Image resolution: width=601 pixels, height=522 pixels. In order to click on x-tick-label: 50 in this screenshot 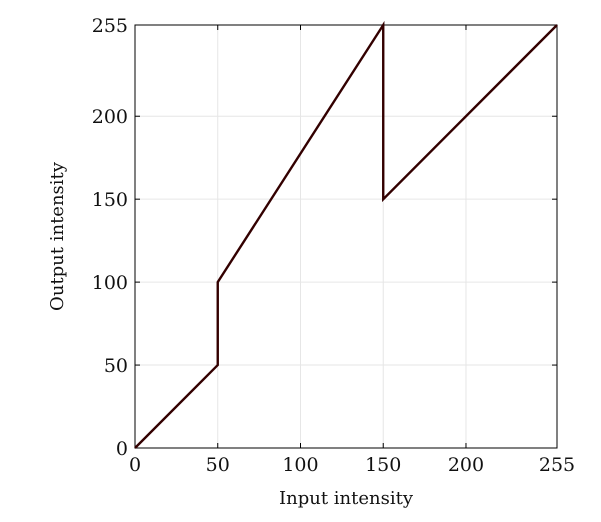, I will do `click(218, 465)`.